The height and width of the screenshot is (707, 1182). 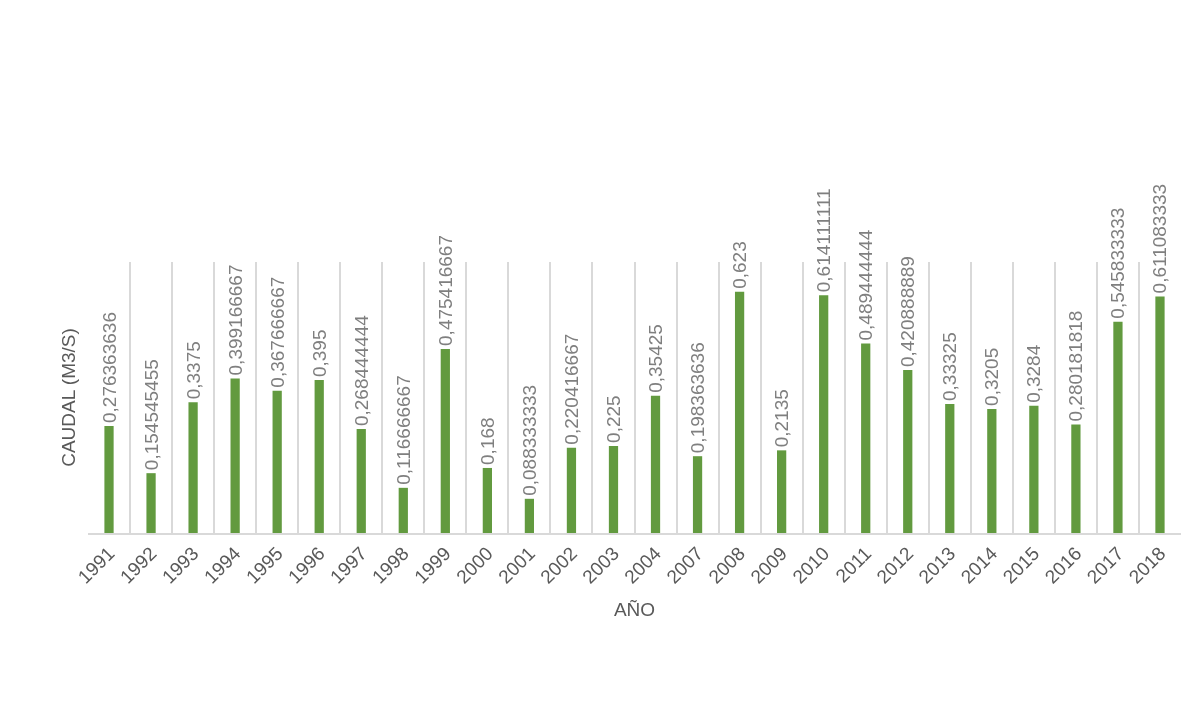 I want to click on data-label: 0,3375, so click(x=193, y=370).